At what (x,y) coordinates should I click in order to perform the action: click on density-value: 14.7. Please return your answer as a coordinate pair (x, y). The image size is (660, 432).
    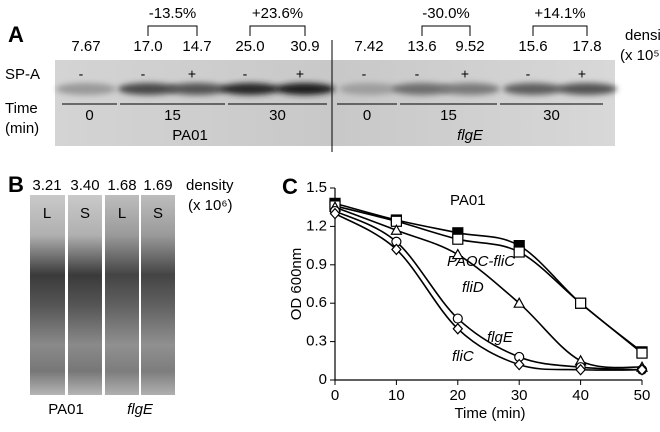
    Looking at the image, I should click on (196, 46).